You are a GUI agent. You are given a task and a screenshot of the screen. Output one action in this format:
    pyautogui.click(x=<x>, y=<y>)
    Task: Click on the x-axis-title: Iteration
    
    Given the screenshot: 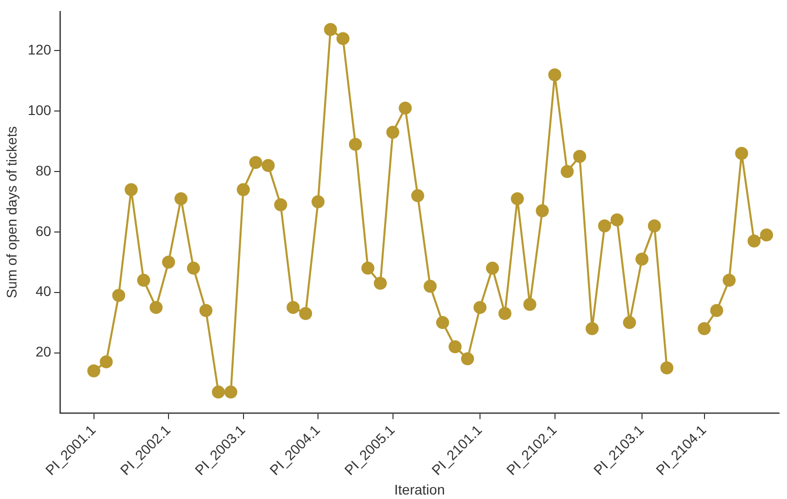 What is the action you would take?
    pyautogui.click(x=419, y=489)
    